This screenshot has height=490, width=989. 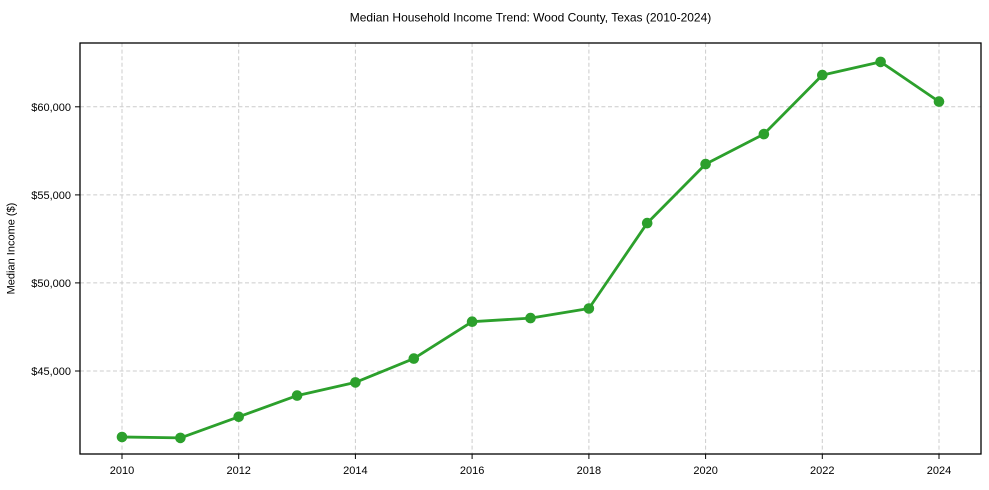 What do you see at coordinates (51, 108) in the screenshot?
I see `y-tick-label: $60,000` at bounding box center [51, 108].